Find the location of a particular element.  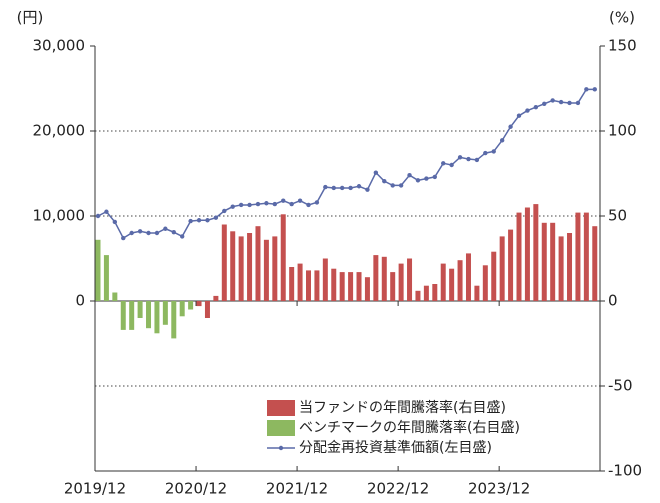

y-tick-label: 30,000 is located at coordinates (59, 46).